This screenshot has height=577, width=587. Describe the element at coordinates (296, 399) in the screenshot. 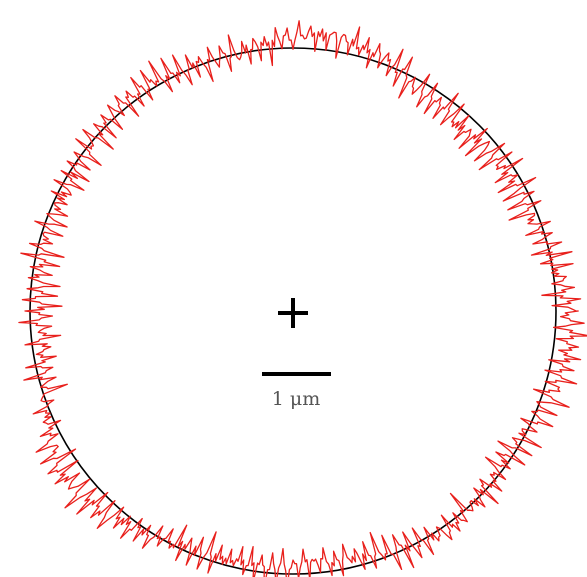

I see `scale-bar-label: 1 μm` at that location.